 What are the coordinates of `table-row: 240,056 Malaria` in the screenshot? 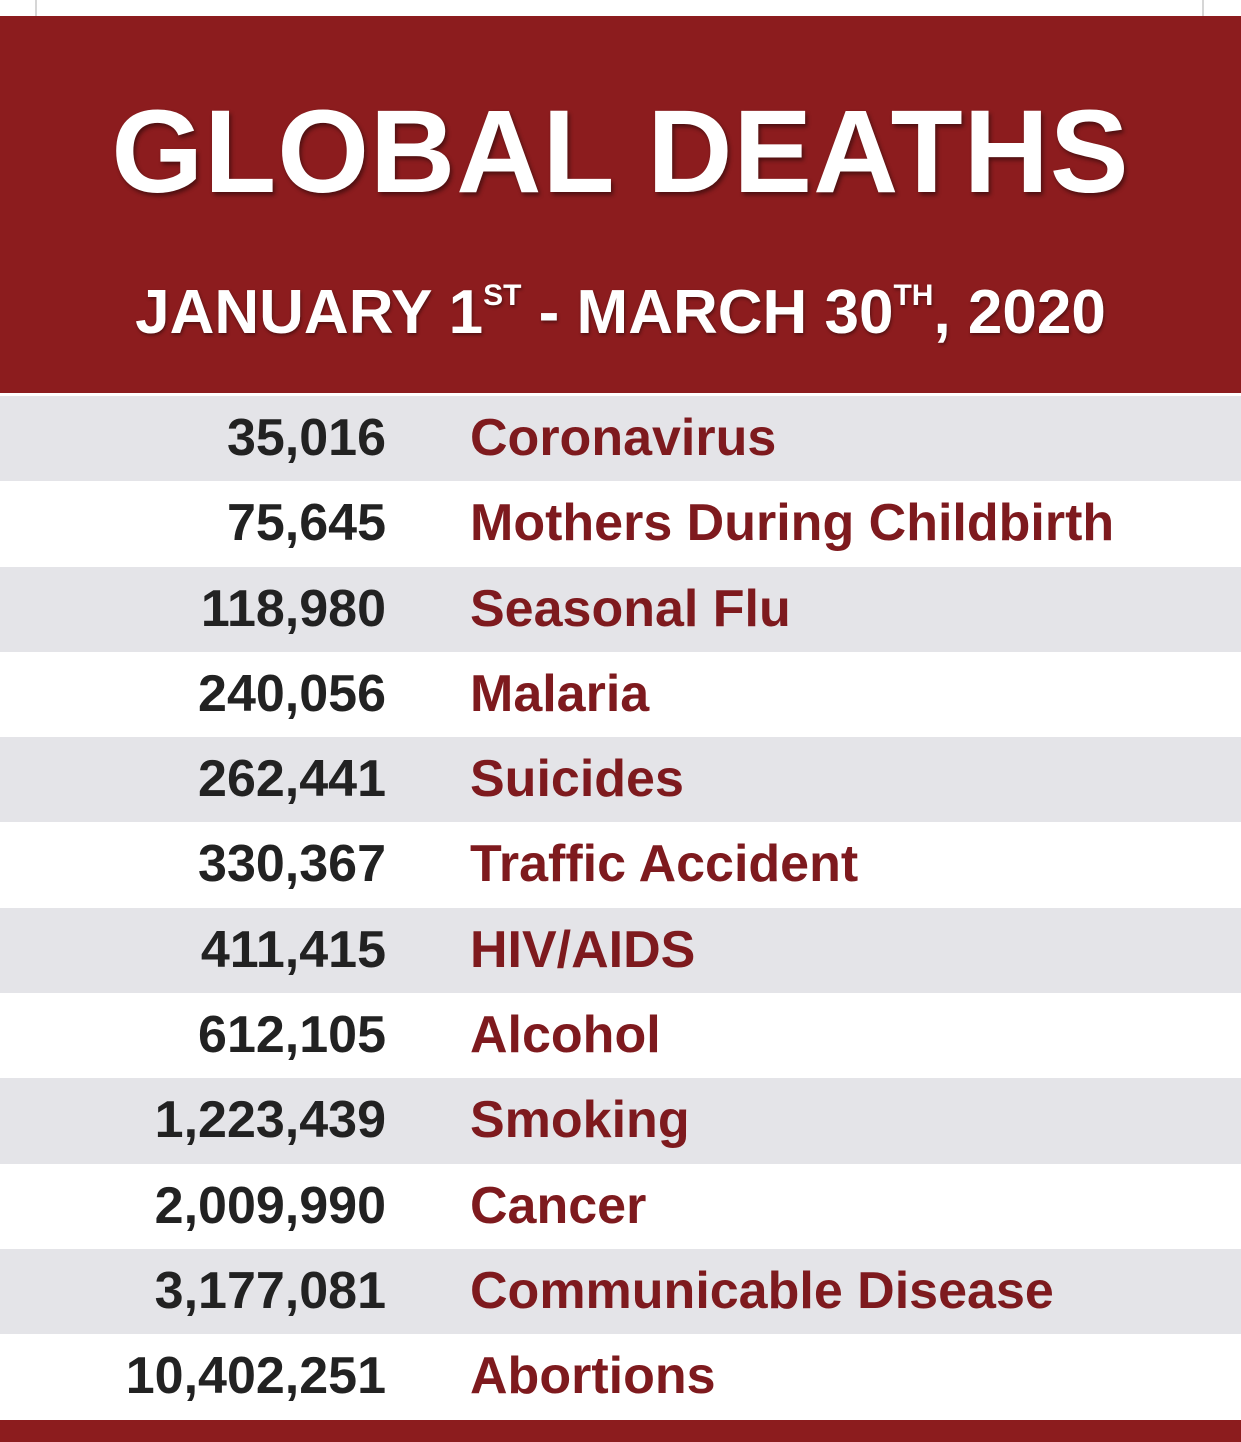 It's located at (620, 694).